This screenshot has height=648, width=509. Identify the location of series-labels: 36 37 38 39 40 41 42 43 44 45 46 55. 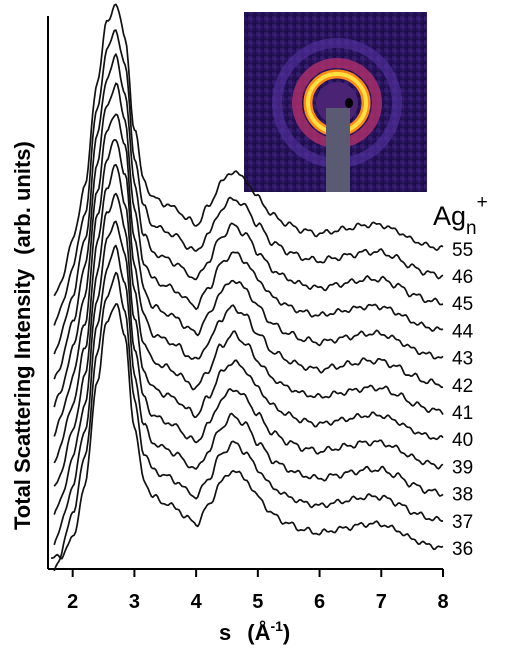
(463, 400).